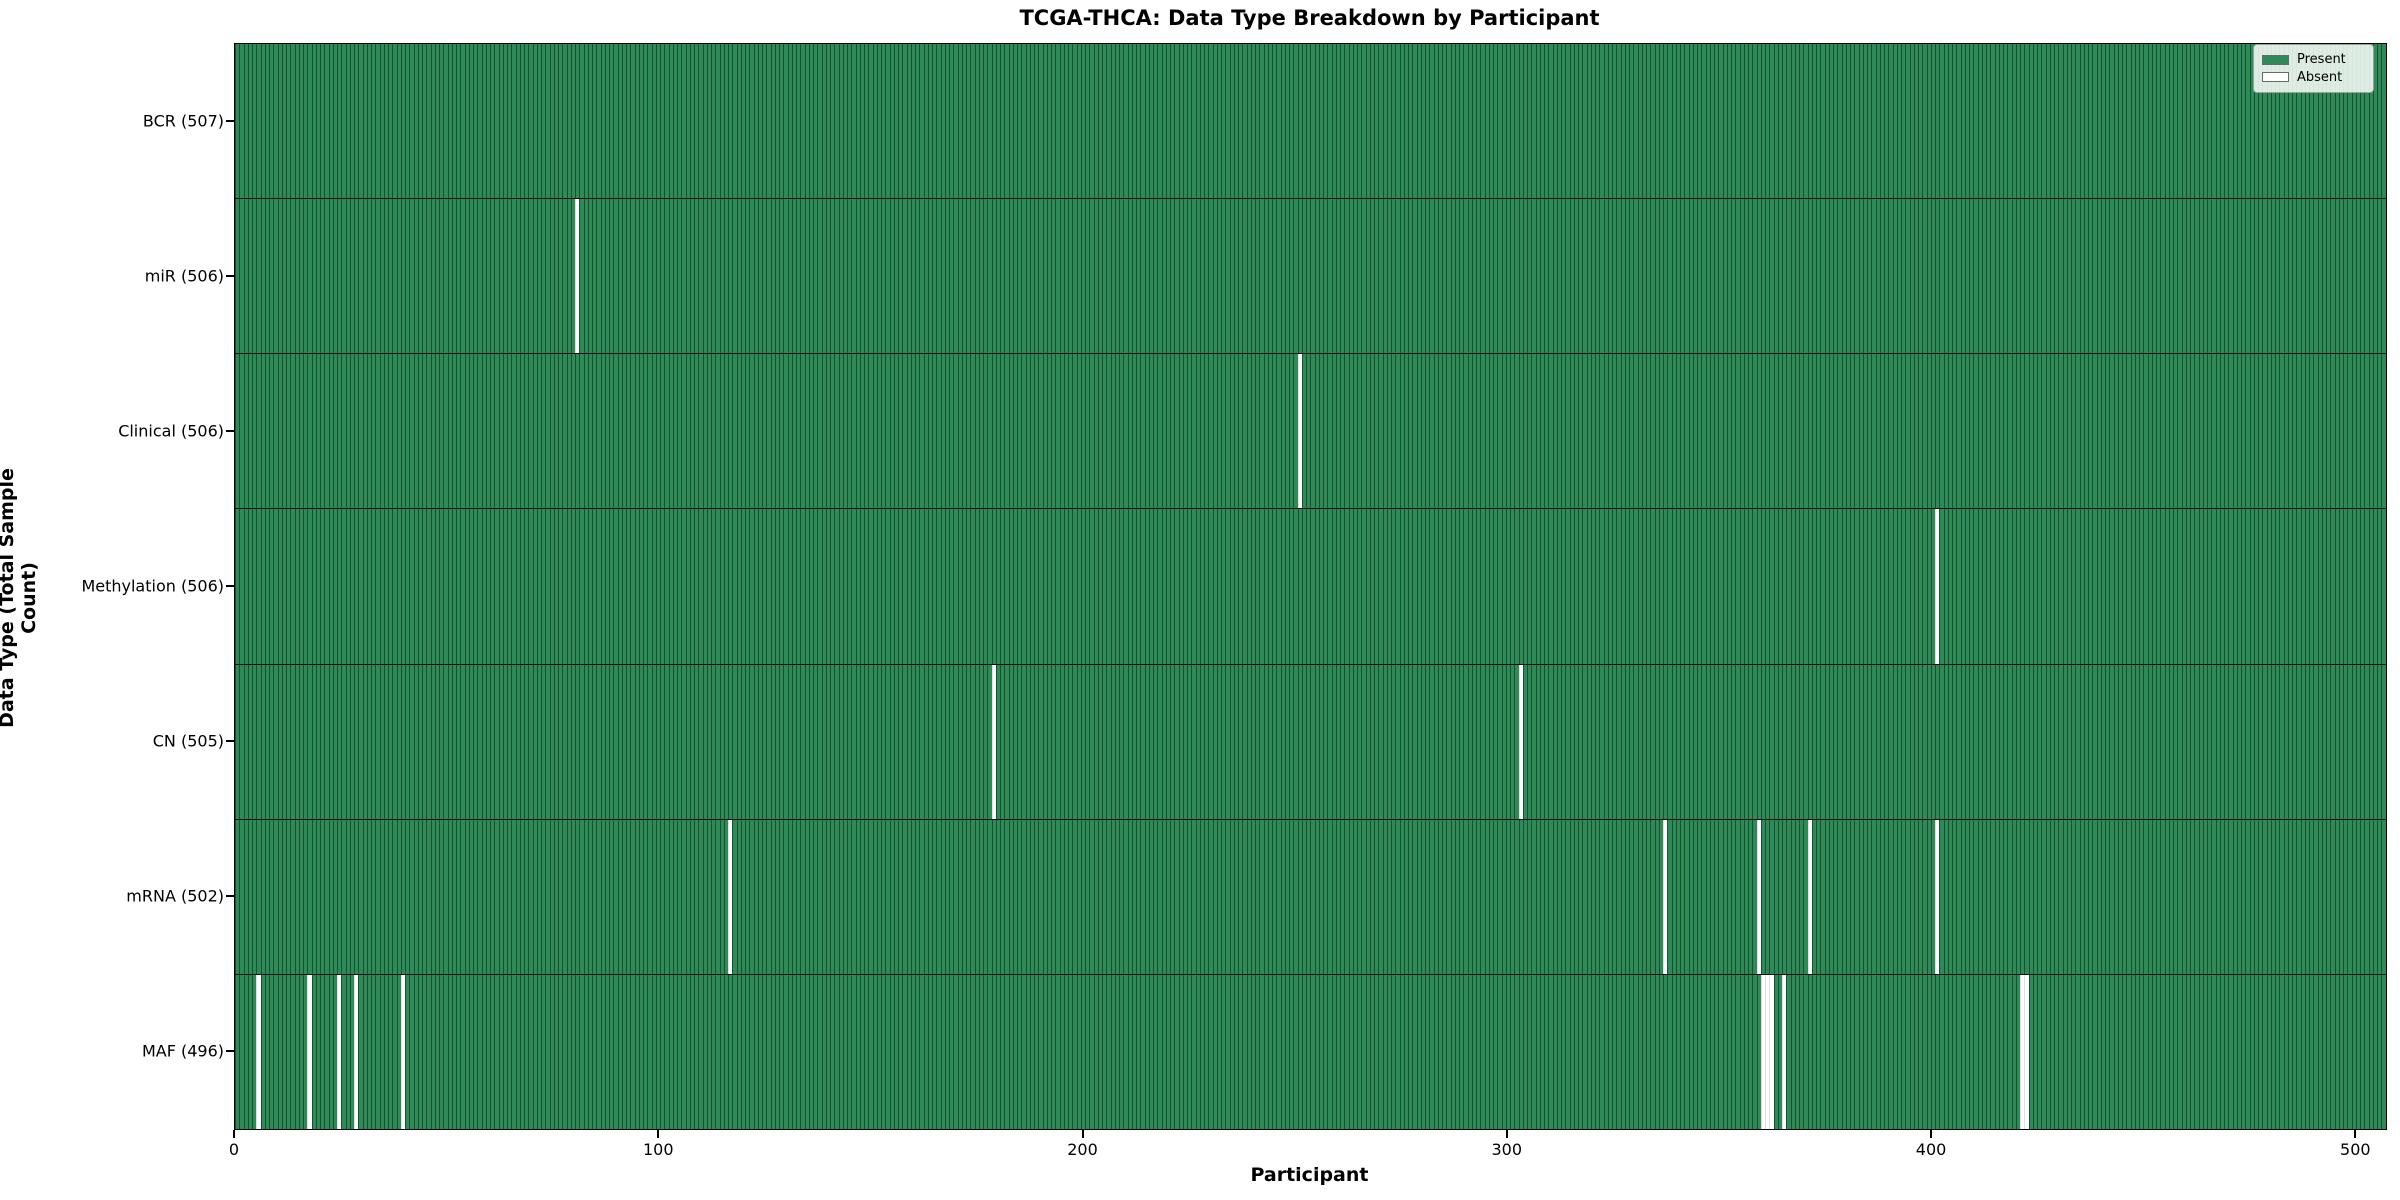 The height and width of the screenshot is (1200, 2400). Describe the element at coordinates (1310, 1051) in the screenshot. I see `chart-row-MAF` at that location.